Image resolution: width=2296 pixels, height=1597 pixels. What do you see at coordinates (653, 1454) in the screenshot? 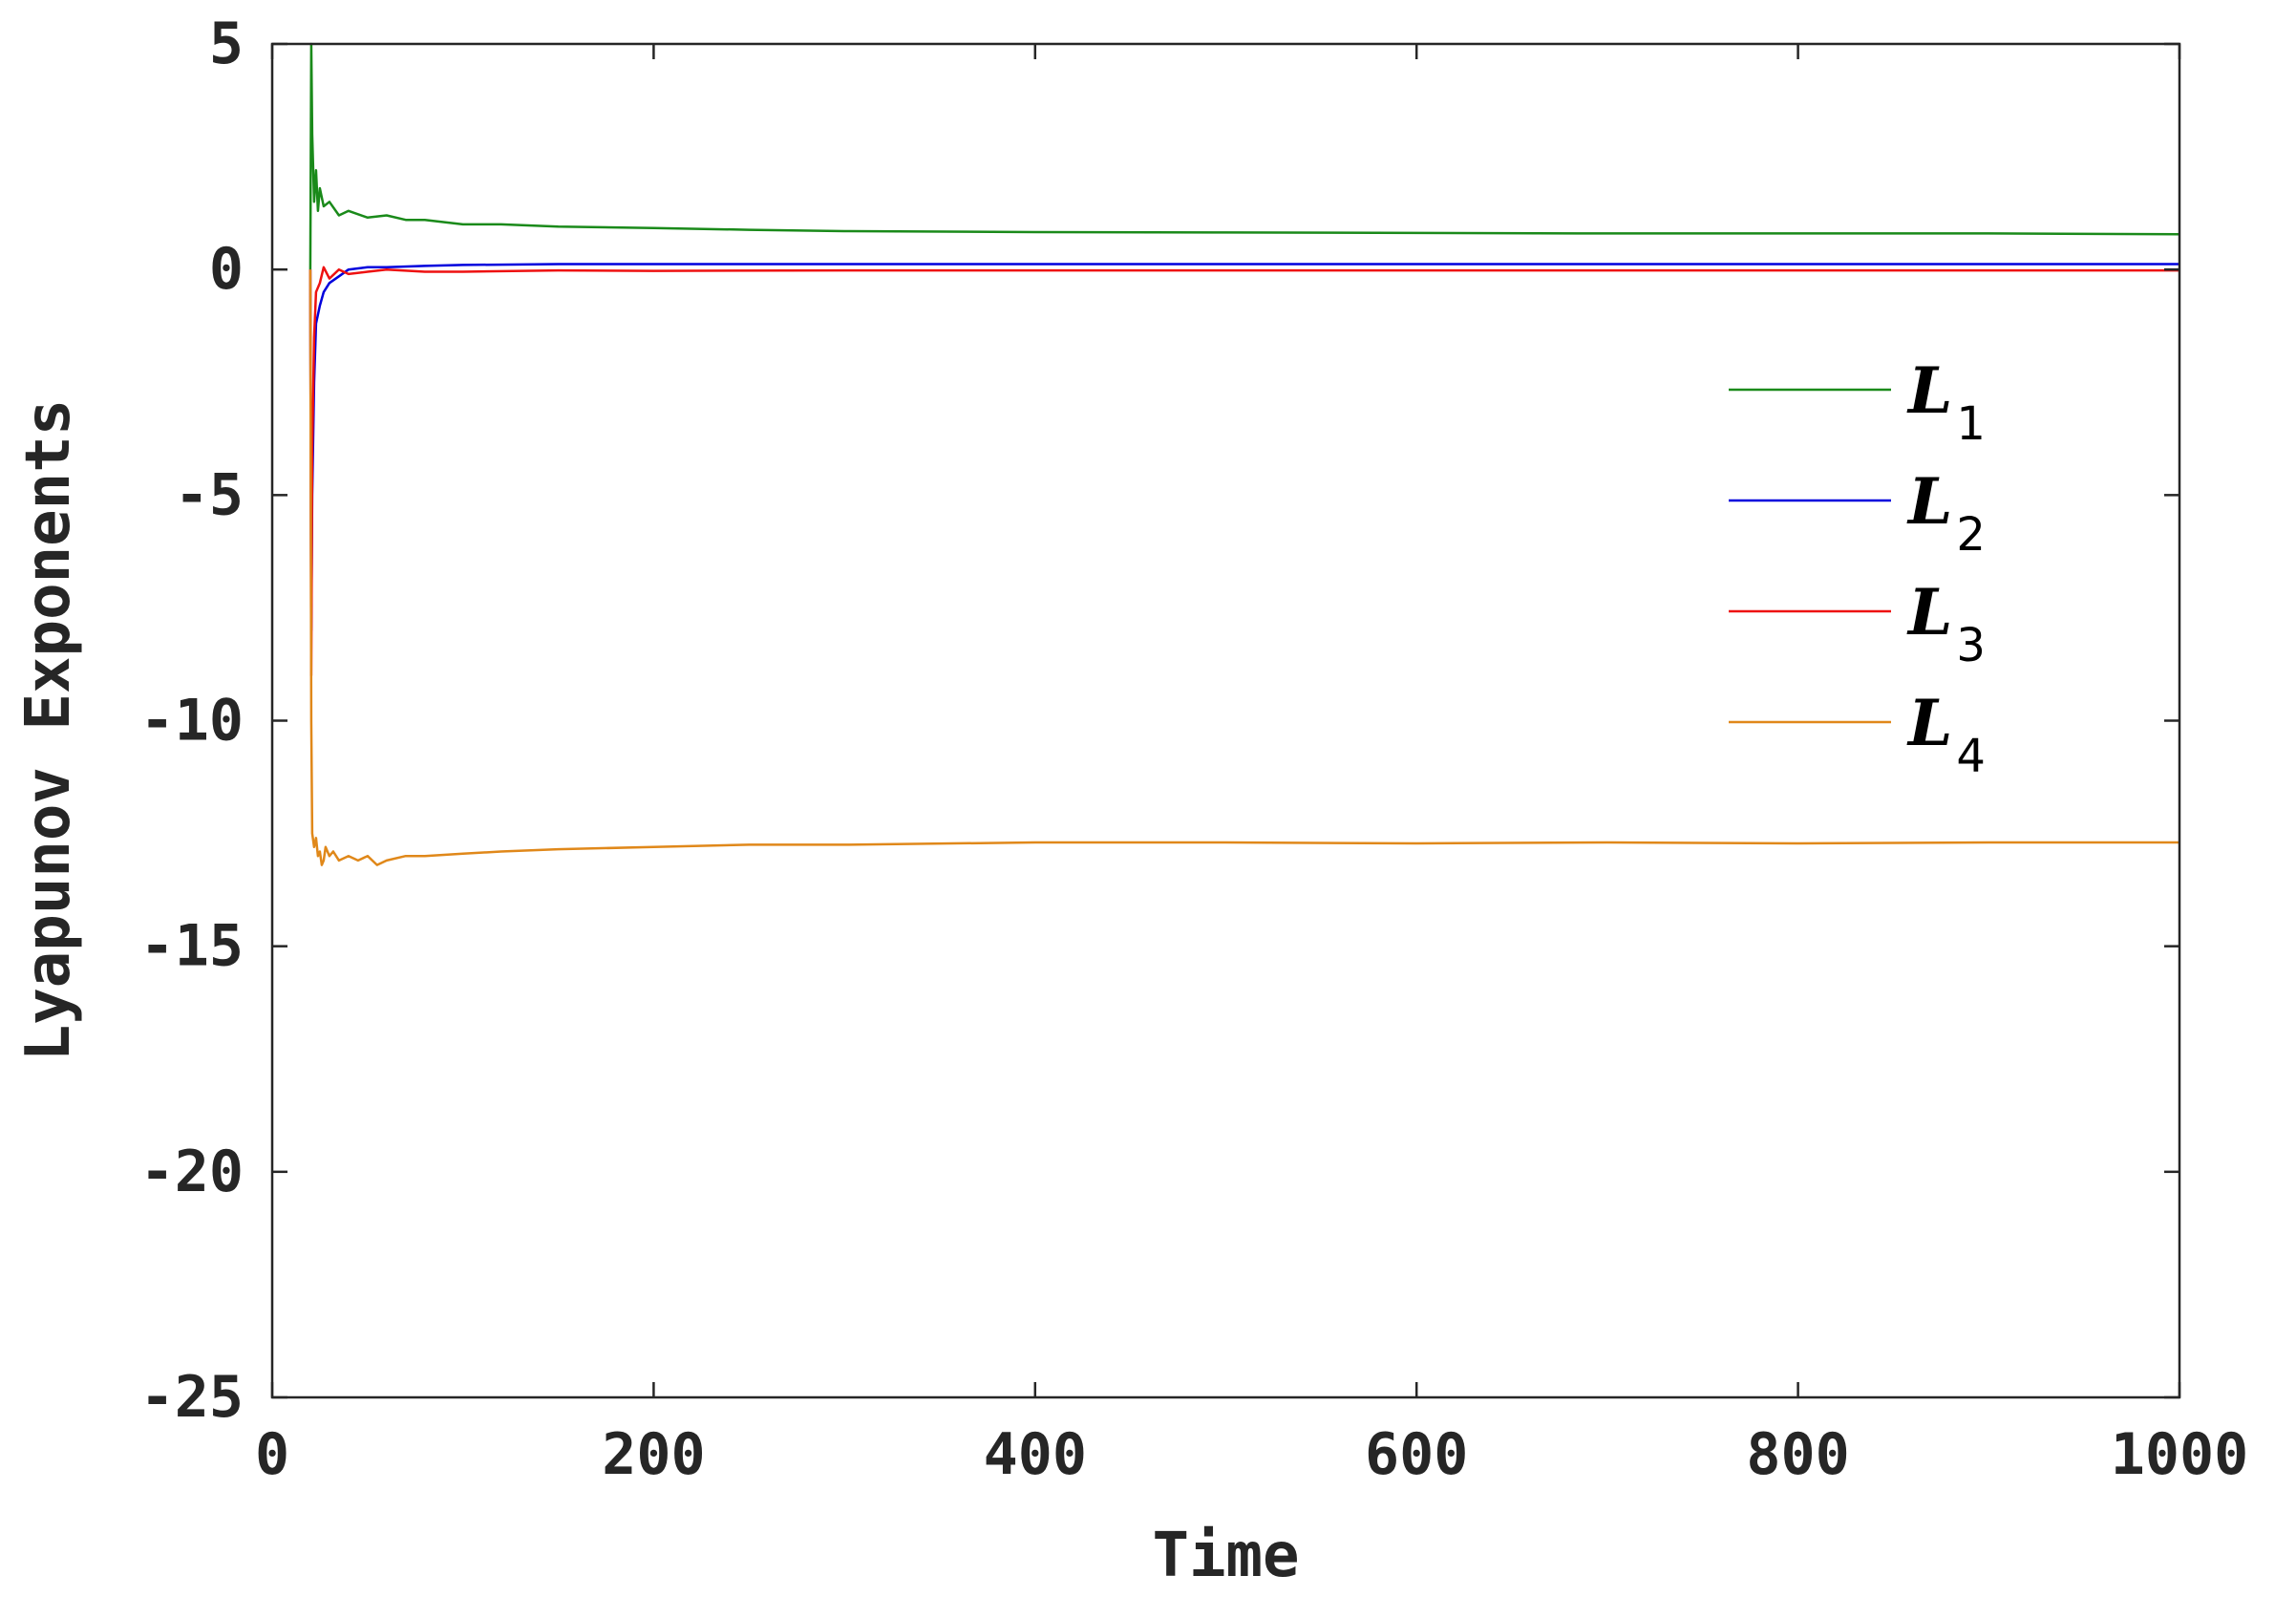
I see `x-tick-label: 200` at bounding box center [653, 1454].